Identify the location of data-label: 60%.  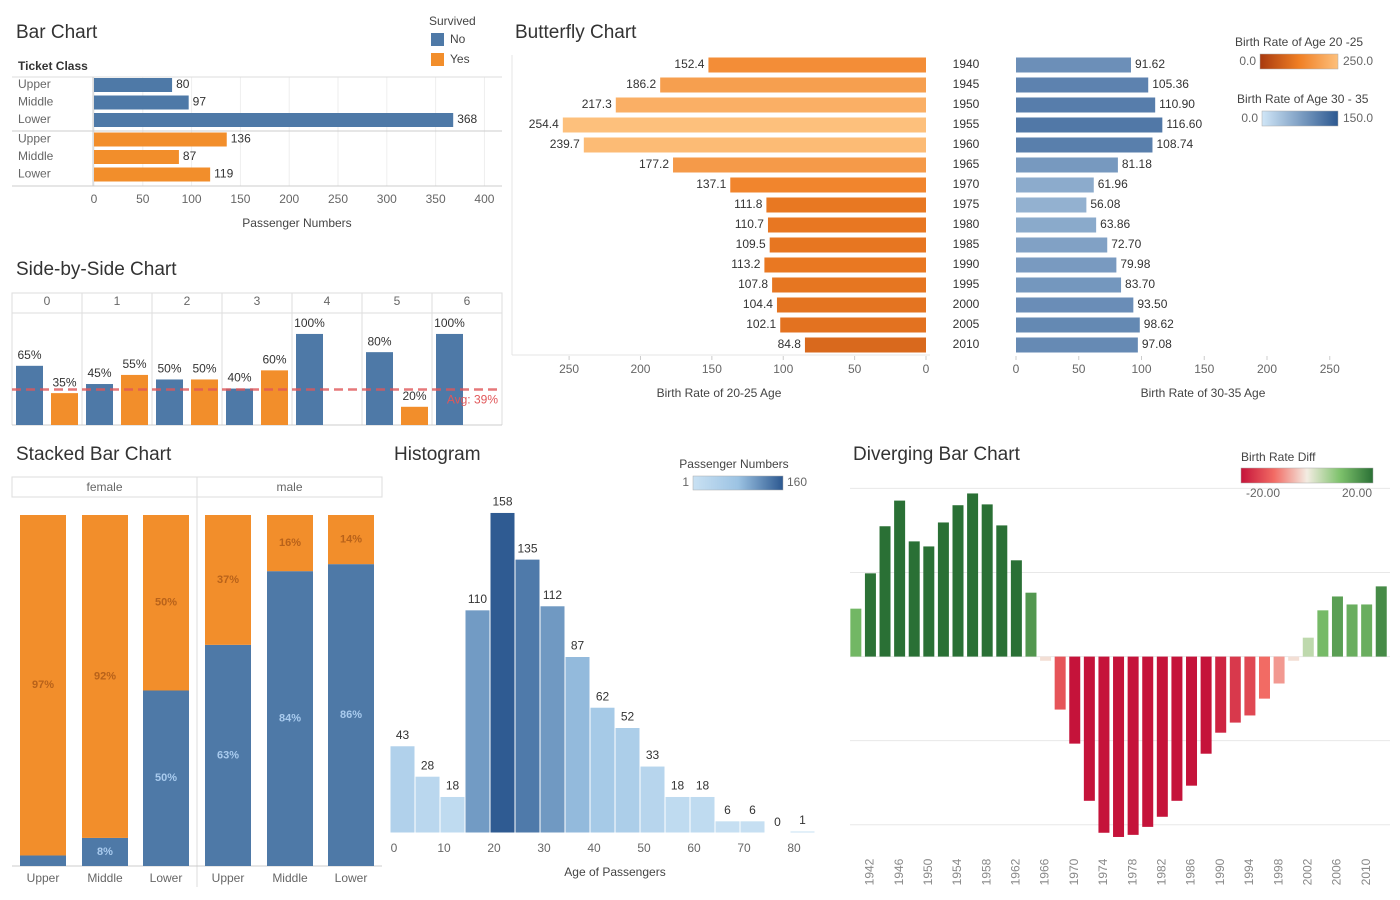
(274, 360).